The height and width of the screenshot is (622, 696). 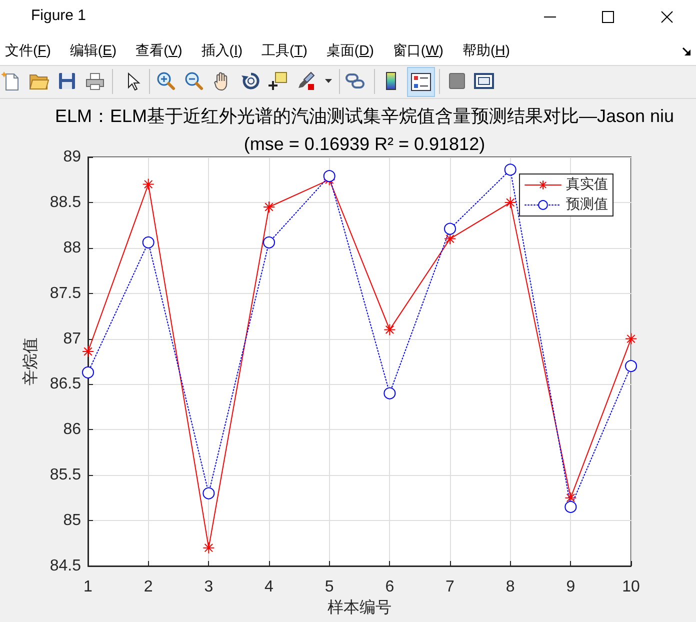 I want to click on legend-label: 预测值, so click(x=587, y=204).